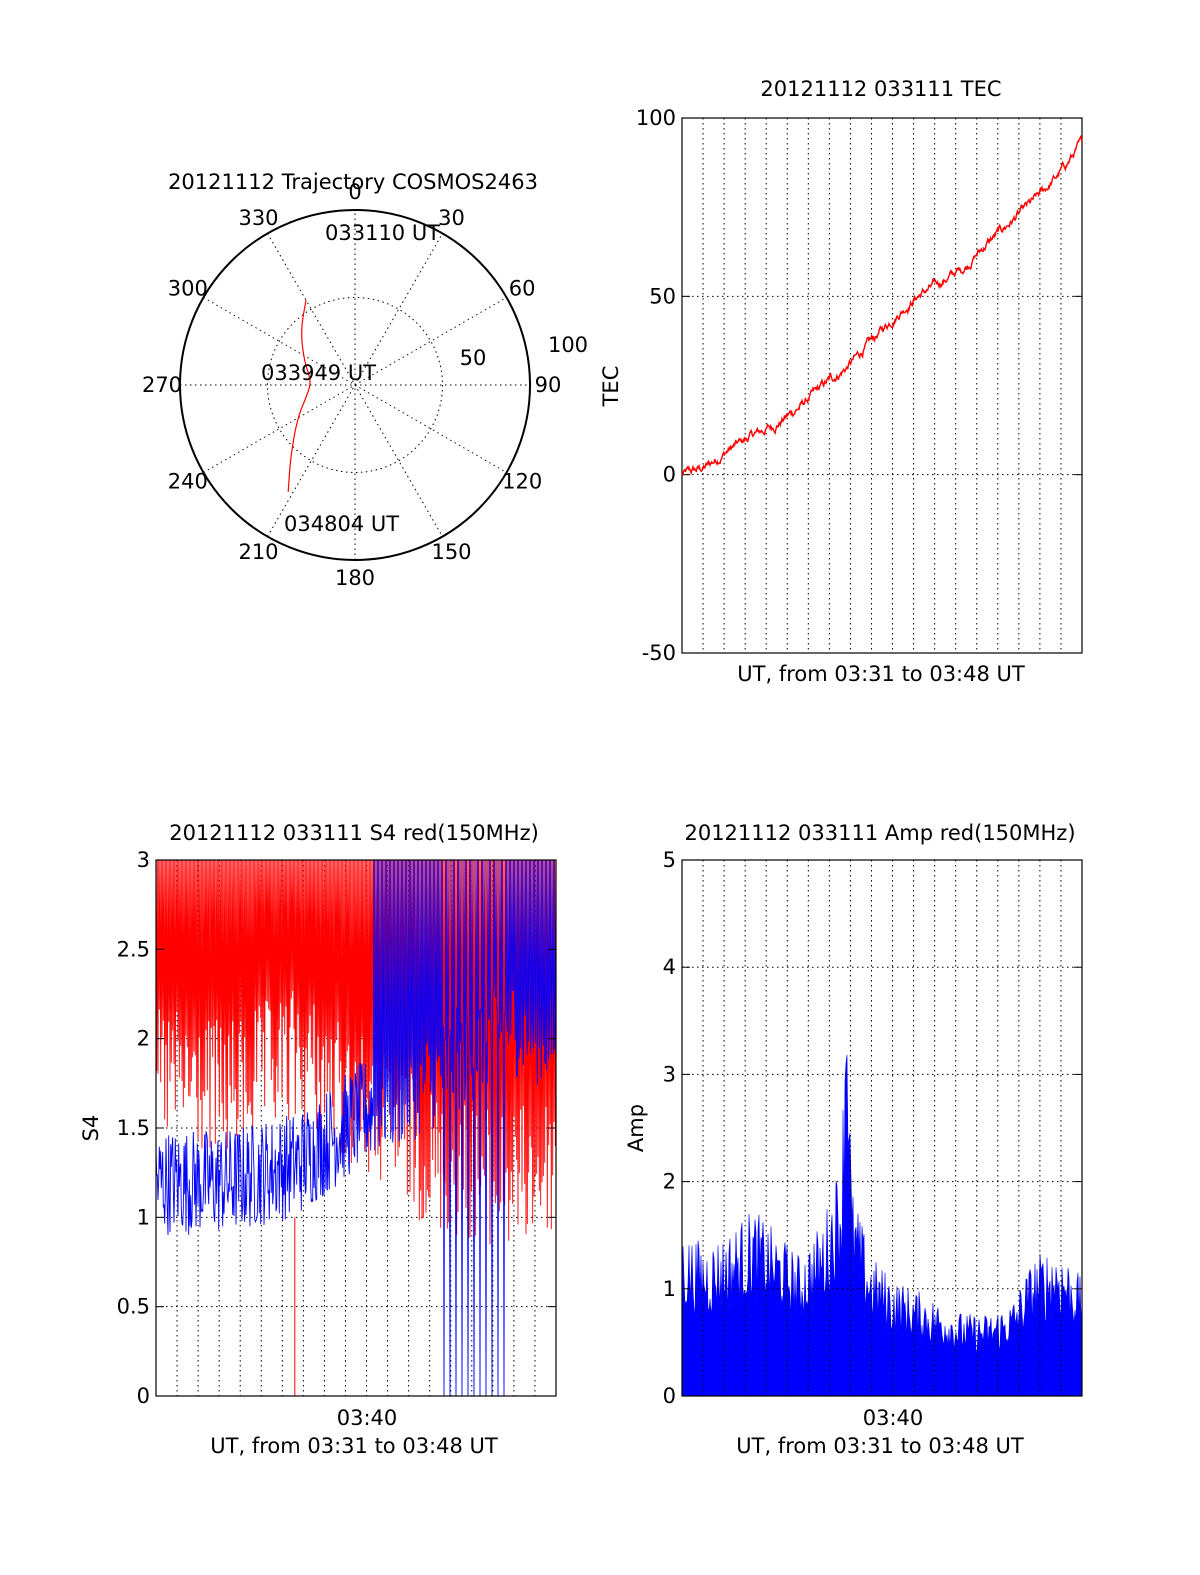  I want to click on y-tick-label: 100, so click(656, 118).